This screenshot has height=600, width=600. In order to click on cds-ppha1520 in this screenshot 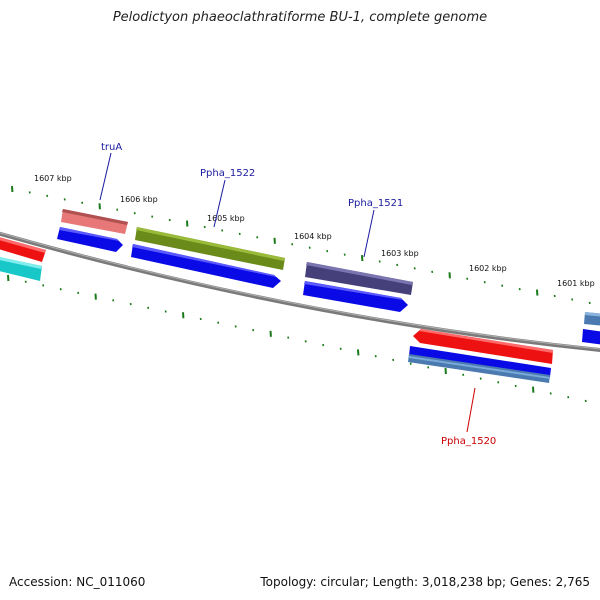, I will do `click(479, 364)`.